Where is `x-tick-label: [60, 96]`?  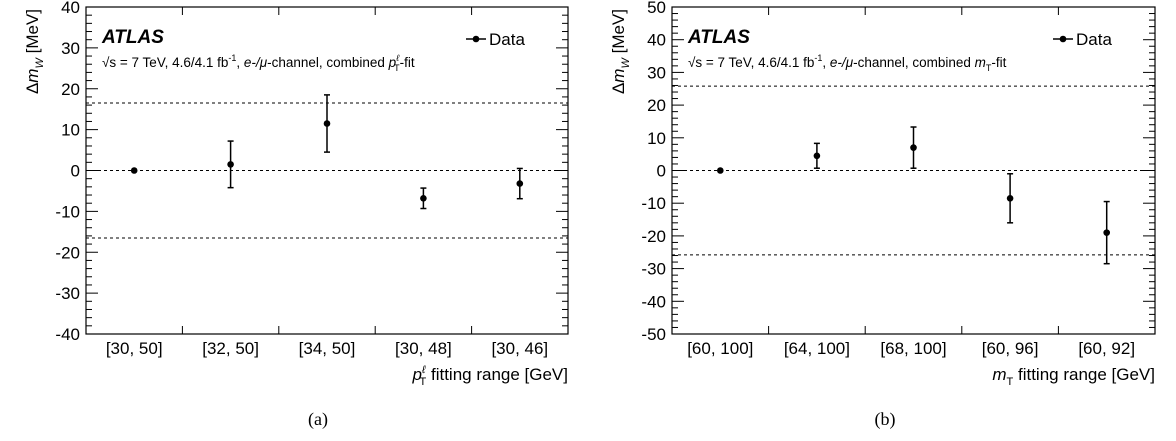
x-tick-label: [60, 96] is located at coordinates (1010, 348).